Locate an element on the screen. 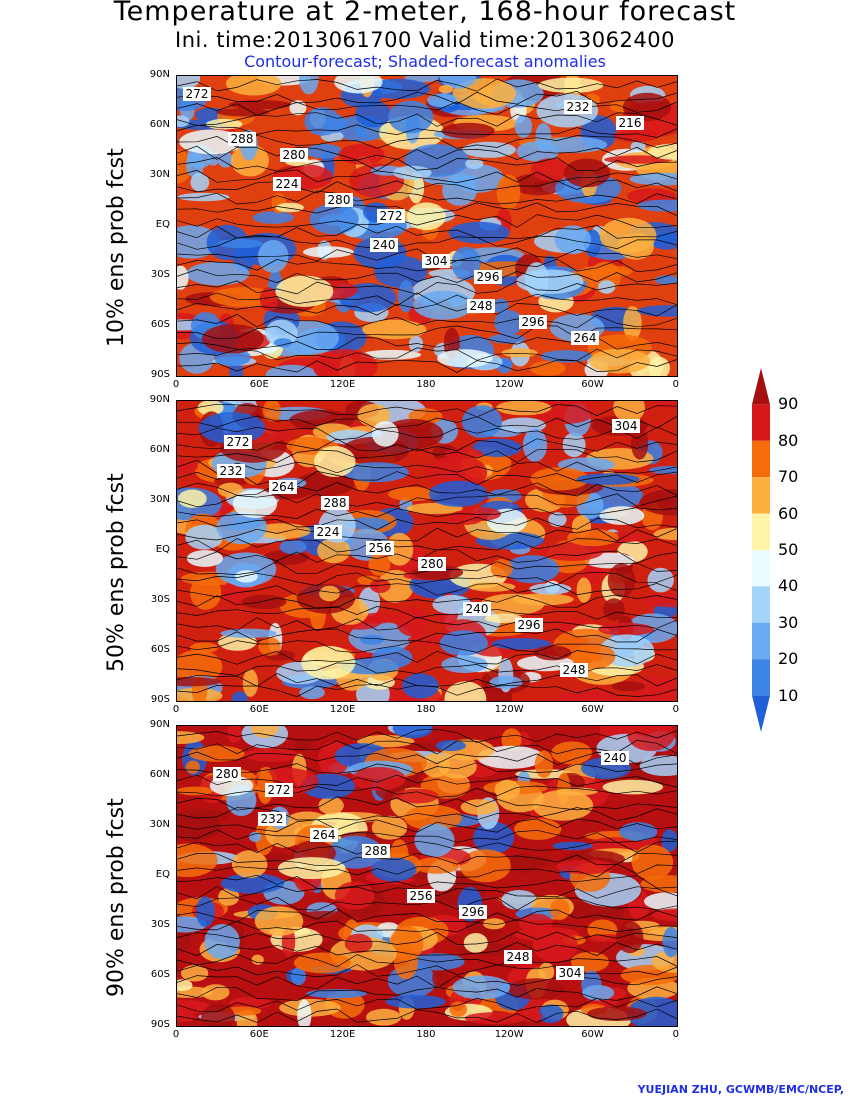  svg-text: 240 is located at coordinates (384, 245).